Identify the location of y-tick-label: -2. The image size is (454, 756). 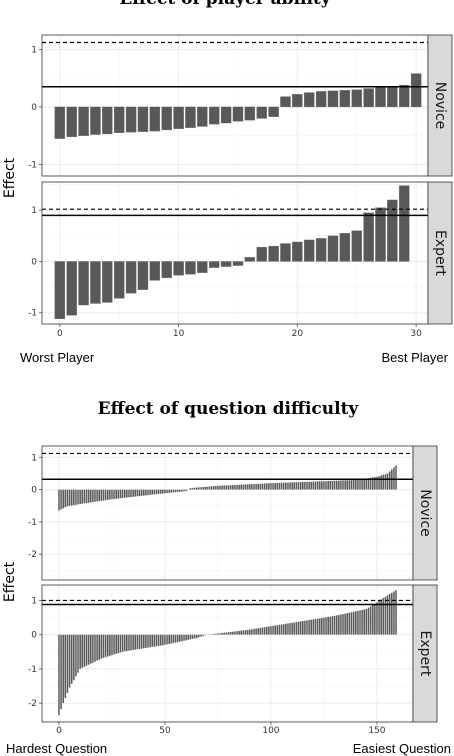
(32, 704).